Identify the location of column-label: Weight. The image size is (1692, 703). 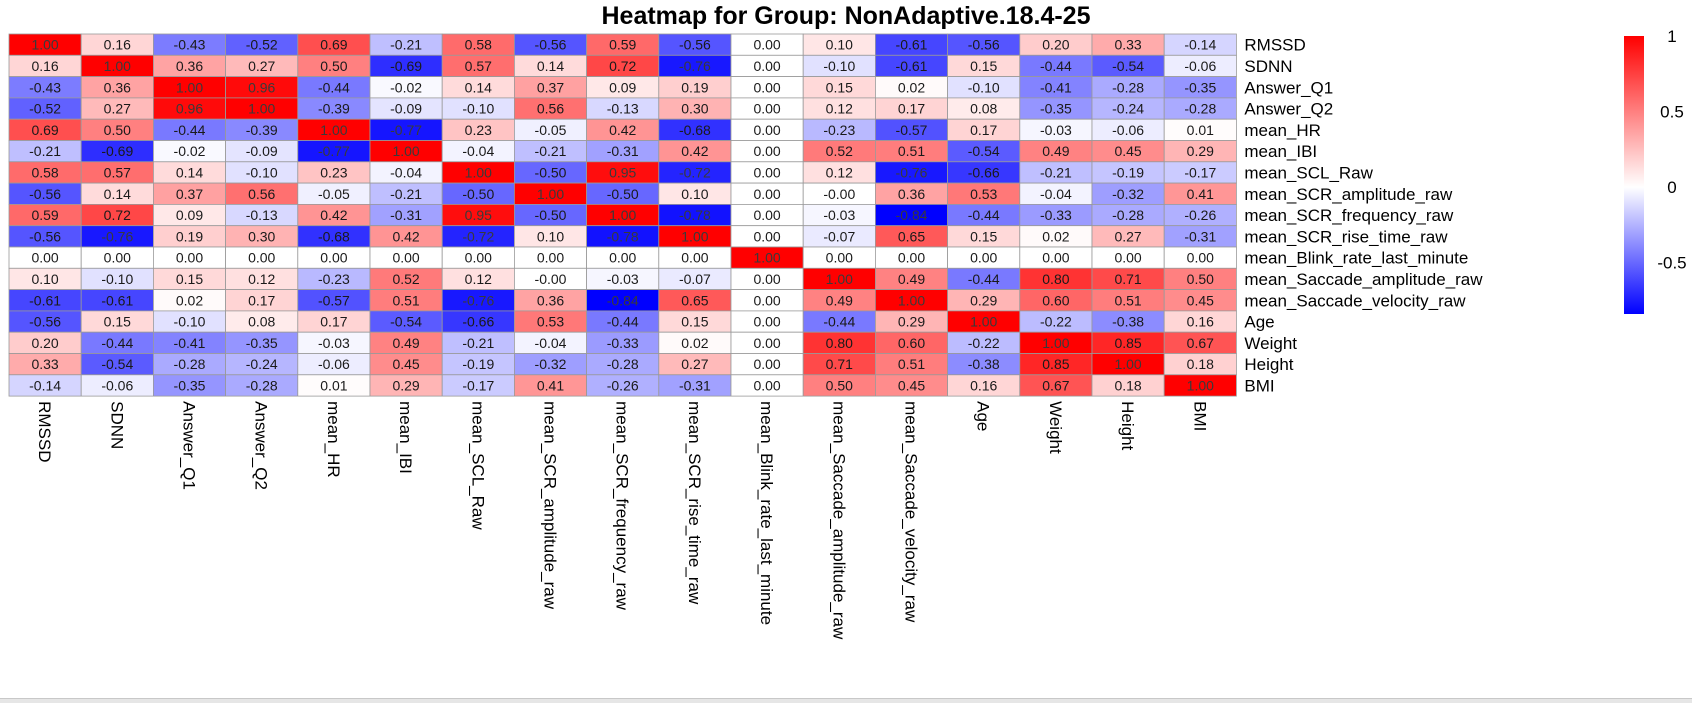
(1055, 427).